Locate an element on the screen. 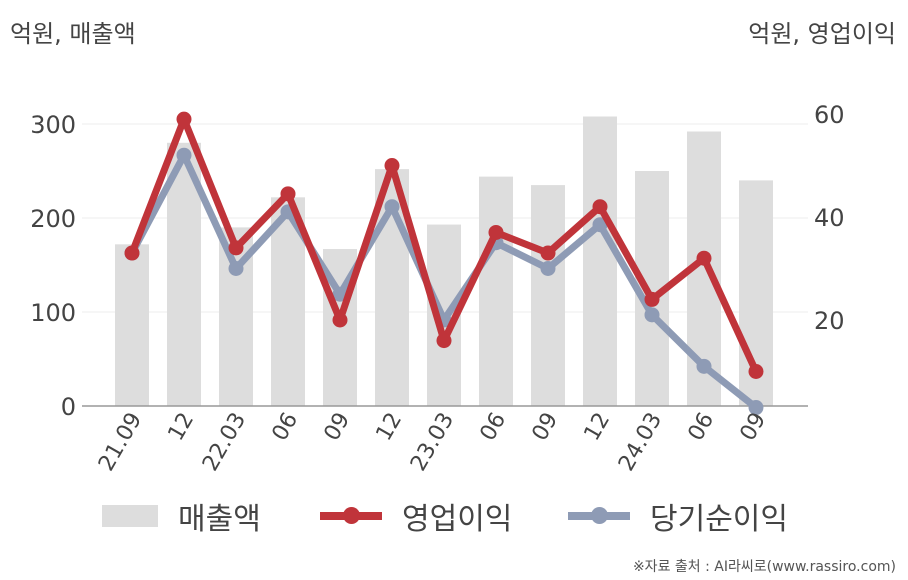 The height and width of the screenshot is (580, 908). legend-swatch-sales is located at coordinates (130, 516).